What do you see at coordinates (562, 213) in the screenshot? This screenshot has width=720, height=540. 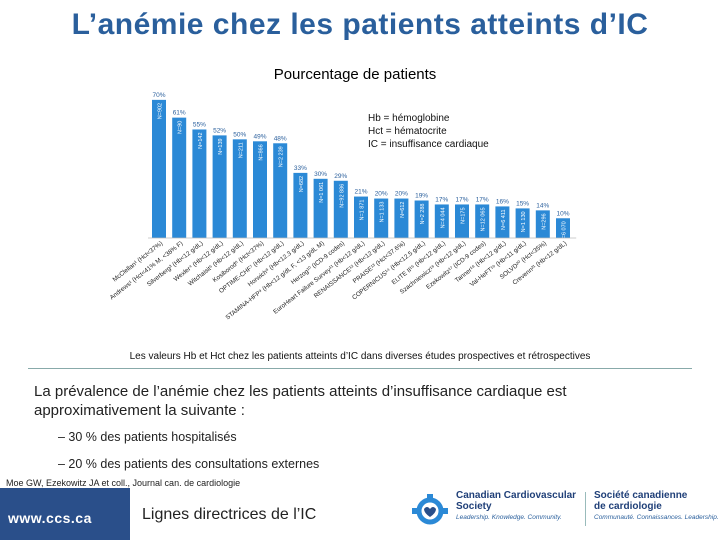 I see `bar-value-label: 10%` at bounding box center [562, 213].